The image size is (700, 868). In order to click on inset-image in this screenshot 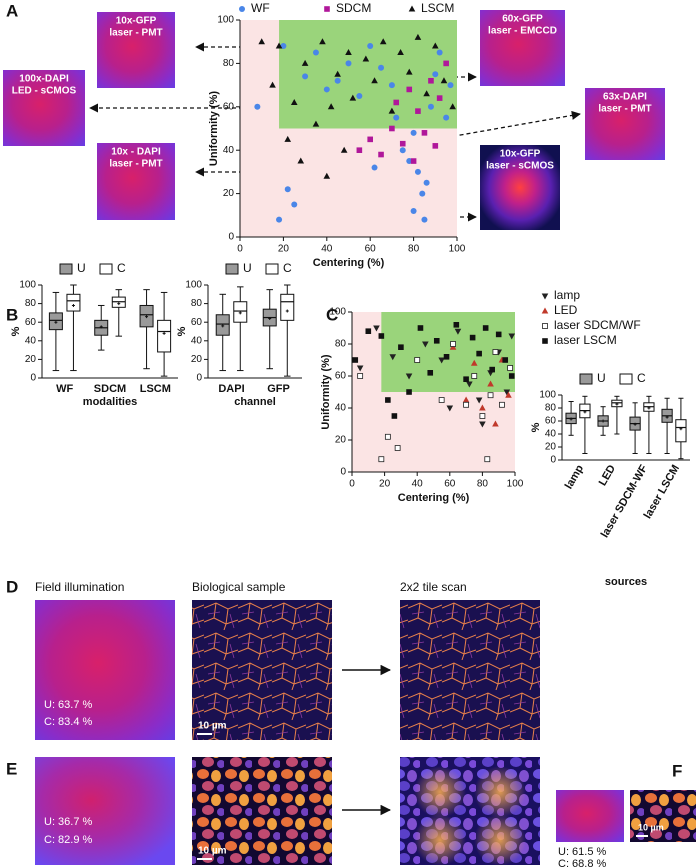, I will do `click(136, 50)`.